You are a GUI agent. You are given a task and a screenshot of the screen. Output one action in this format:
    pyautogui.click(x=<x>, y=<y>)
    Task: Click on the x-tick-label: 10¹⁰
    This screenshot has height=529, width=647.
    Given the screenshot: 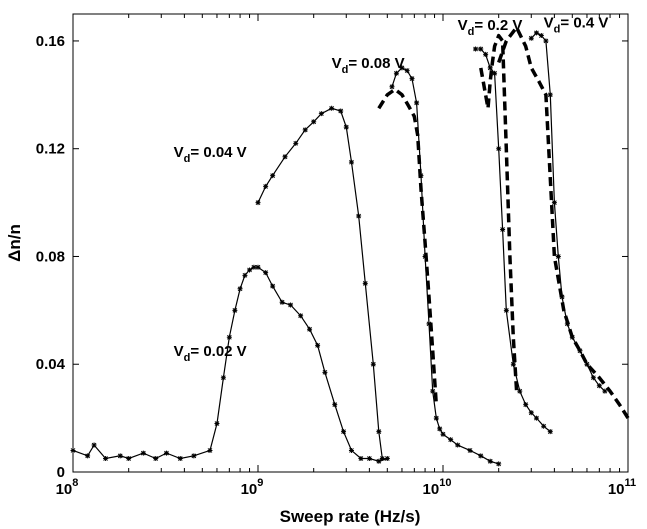 What is the action you would take?
    pyautogui.click(x=437, y=487)
    